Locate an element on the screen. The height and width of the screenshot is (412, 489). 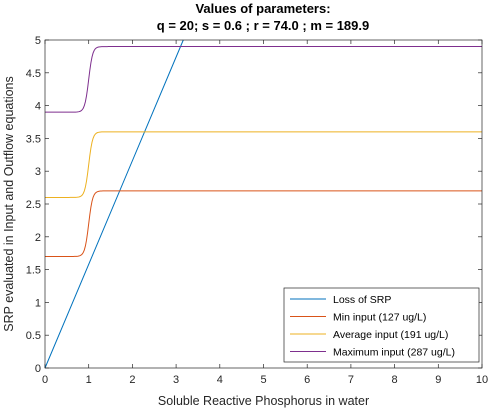
y-tick-label: 1.5 is located at coordinates (33, 271).